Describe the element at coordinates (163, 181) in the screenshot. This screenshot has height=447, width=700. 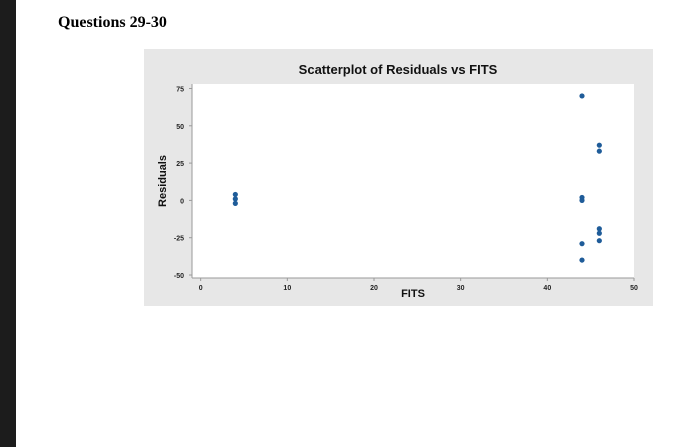
I see `y-axis-label: Residuals` at that location.